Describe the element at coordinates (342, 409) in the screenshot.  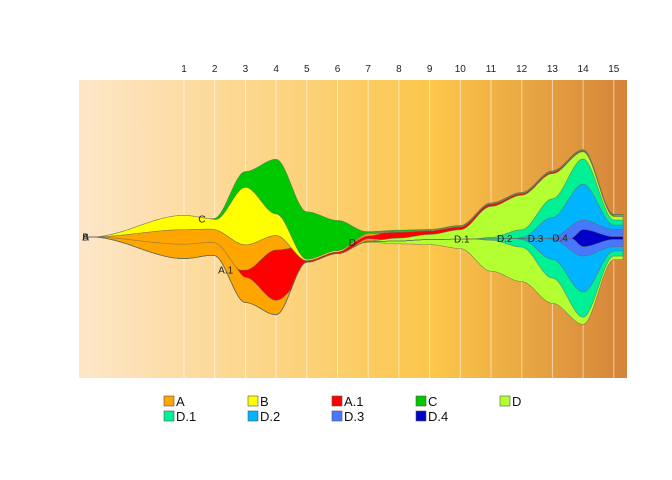
I see `legend: A B A.1 C D D.1 D.2 D.3 D.4` at that location.